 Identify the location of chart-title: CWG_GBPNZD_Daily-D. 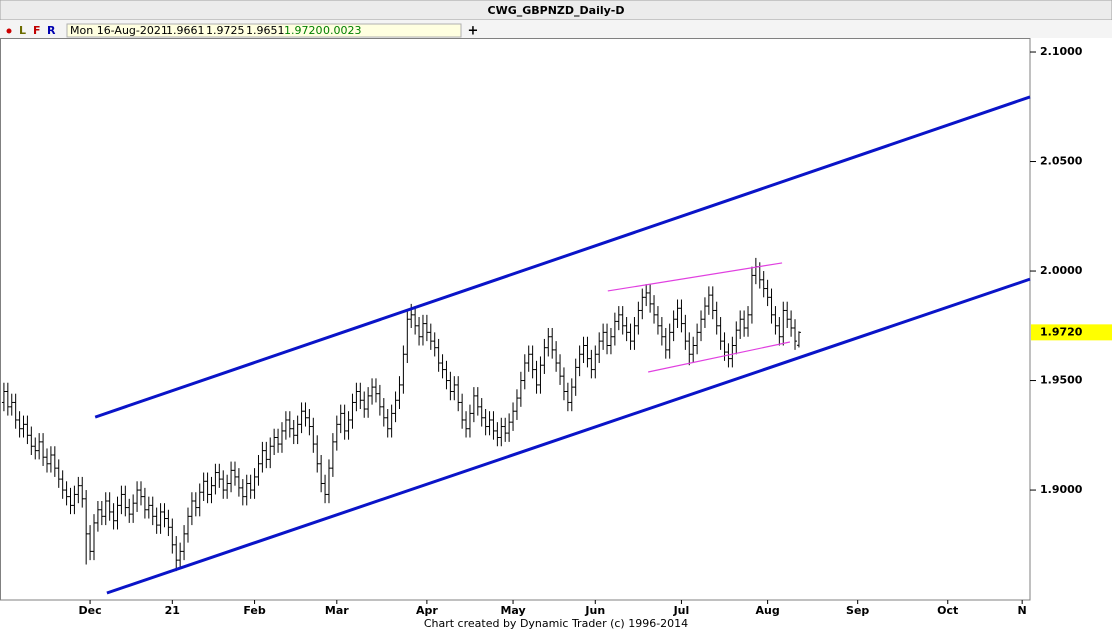
(556, 10).